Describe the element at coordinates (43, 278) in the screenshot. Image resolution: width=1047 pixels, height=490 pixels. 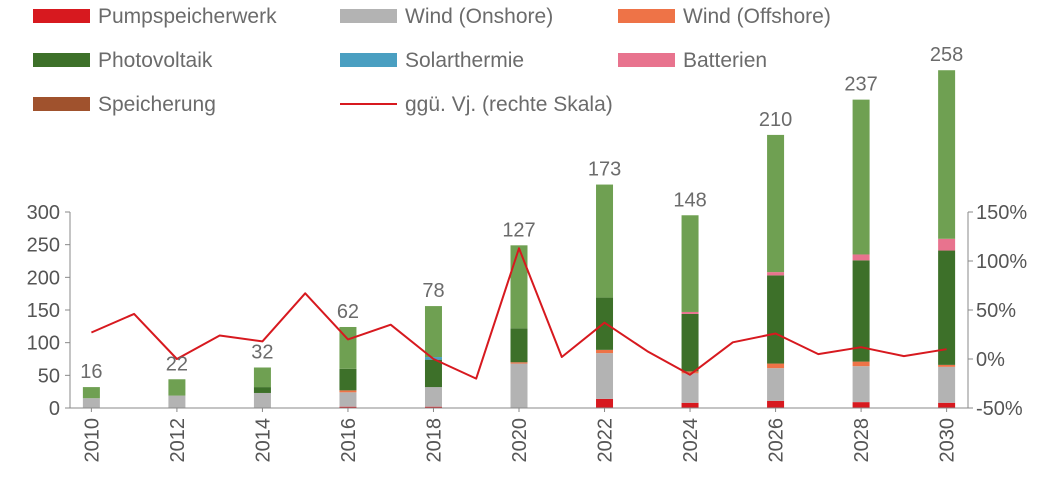
I see `y-left-tick-label: 200` at that location.